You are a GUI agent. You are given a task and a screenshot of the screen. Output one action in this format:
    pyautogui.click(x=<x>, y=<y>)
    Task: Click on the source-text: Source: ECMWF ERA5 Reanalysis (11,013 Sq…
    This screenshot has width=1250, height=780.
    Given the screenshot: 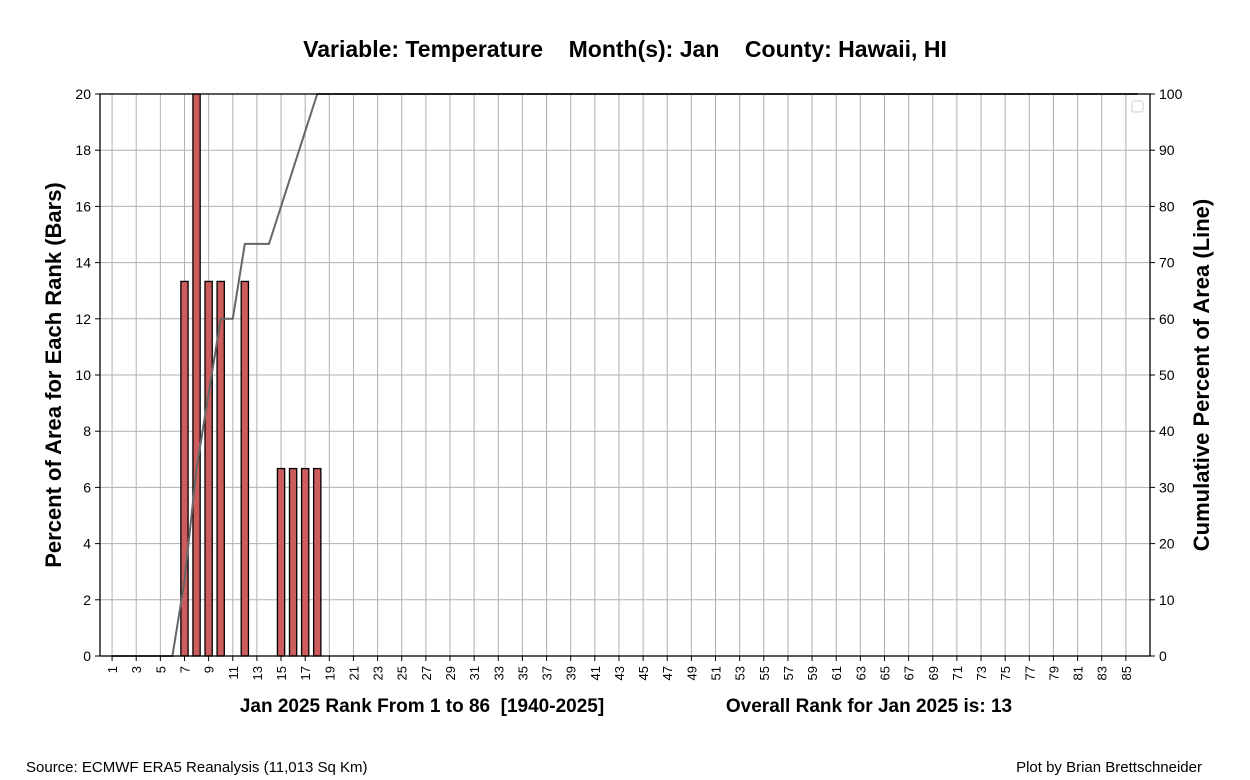 What is the action you would take?
    pyautogui.click(x=197, y=767)
    